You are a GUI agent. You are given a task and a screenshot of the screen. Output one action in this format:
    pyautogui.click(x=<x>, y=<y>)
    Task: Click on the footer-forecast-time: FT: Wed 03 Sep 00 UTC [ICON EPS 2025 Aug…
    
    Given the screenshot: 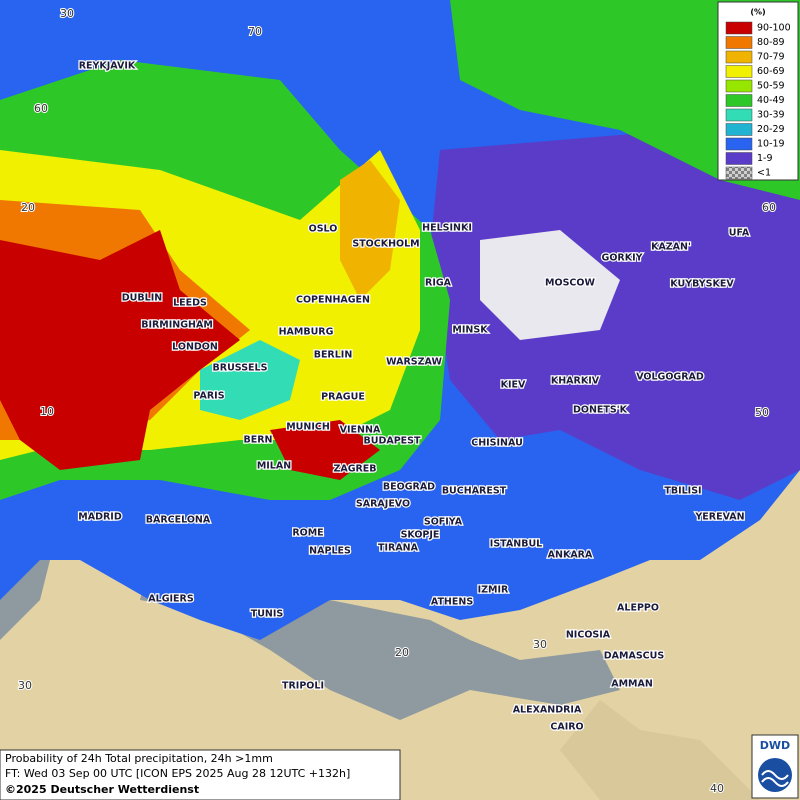 What is the action you would take?
    pyautogui.click(x=177, y=773)
    